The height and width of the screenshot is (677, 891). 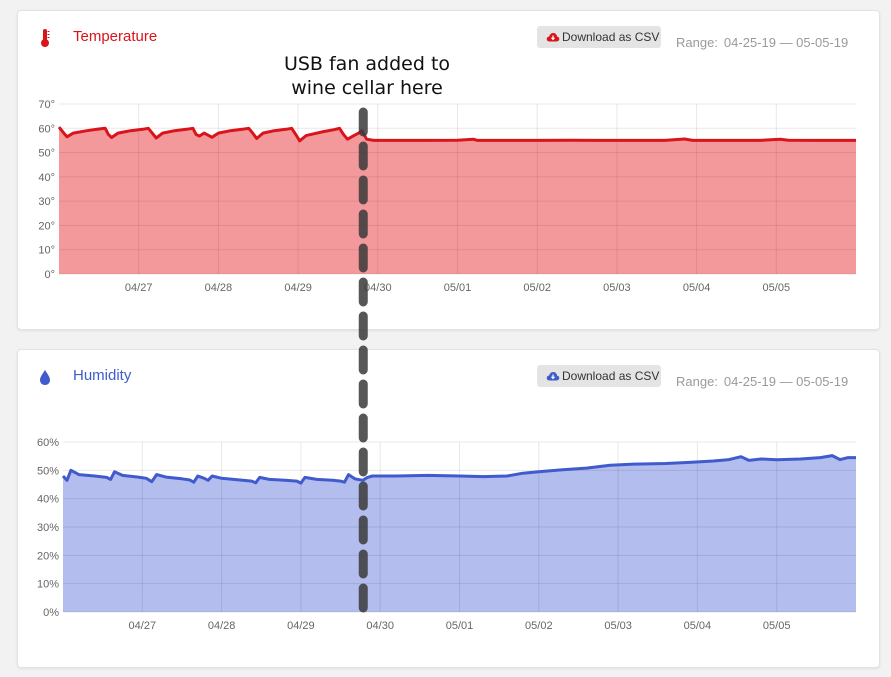 What do you see at coordinates (45, 38) in the screenshot?
I see `thermometer-icon` at bounding box center [45, 38].